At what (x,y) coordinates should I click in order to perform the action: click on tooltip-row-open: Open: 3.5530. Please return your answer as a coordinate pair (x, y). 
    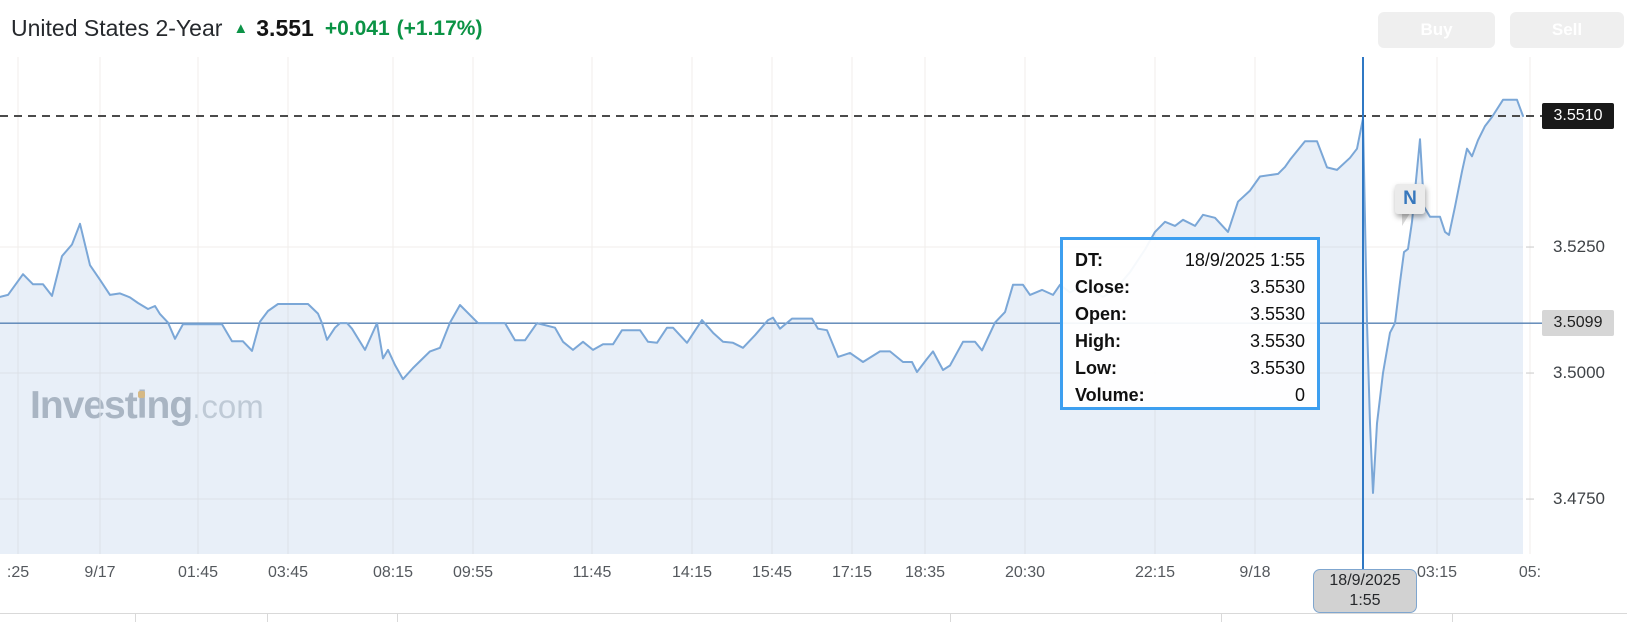
    Looking at the image, I should click on (1190, 314).